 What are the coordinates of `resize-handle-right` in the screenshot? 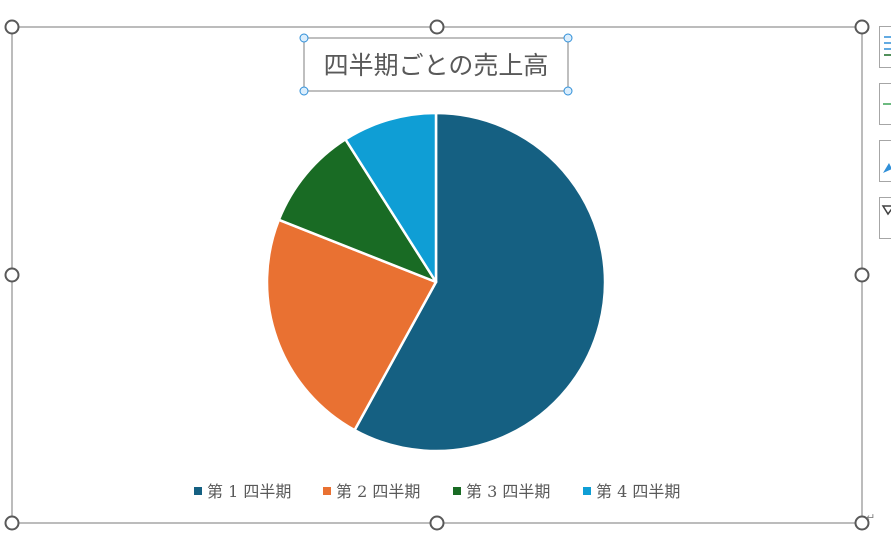 It's located at (862, 275).